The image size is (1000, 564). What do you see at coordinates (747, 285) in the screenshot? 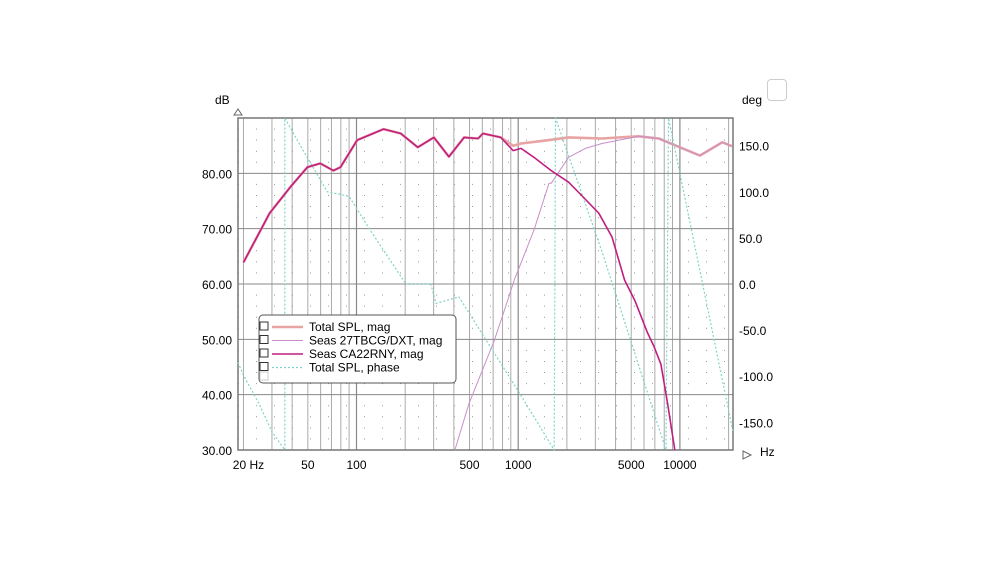
I see `y2-tick-label: 0.0` at bounding box center [747, 285].